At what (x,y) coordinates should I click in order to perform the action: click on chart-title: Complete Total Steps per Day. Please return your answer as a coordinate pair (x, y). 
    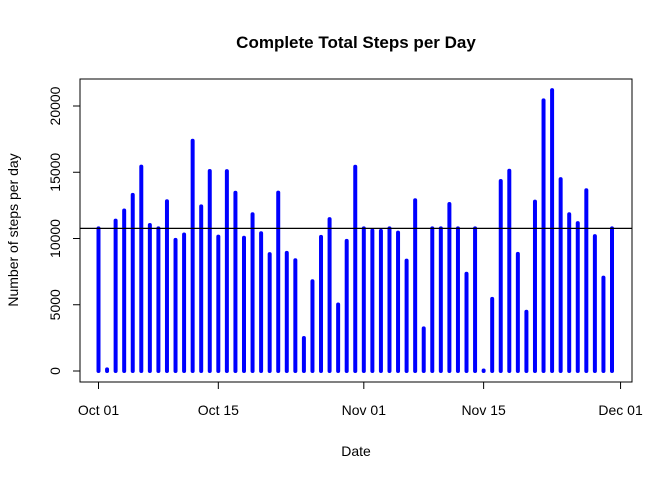
    Looking at the image, I should click on (356, 42).